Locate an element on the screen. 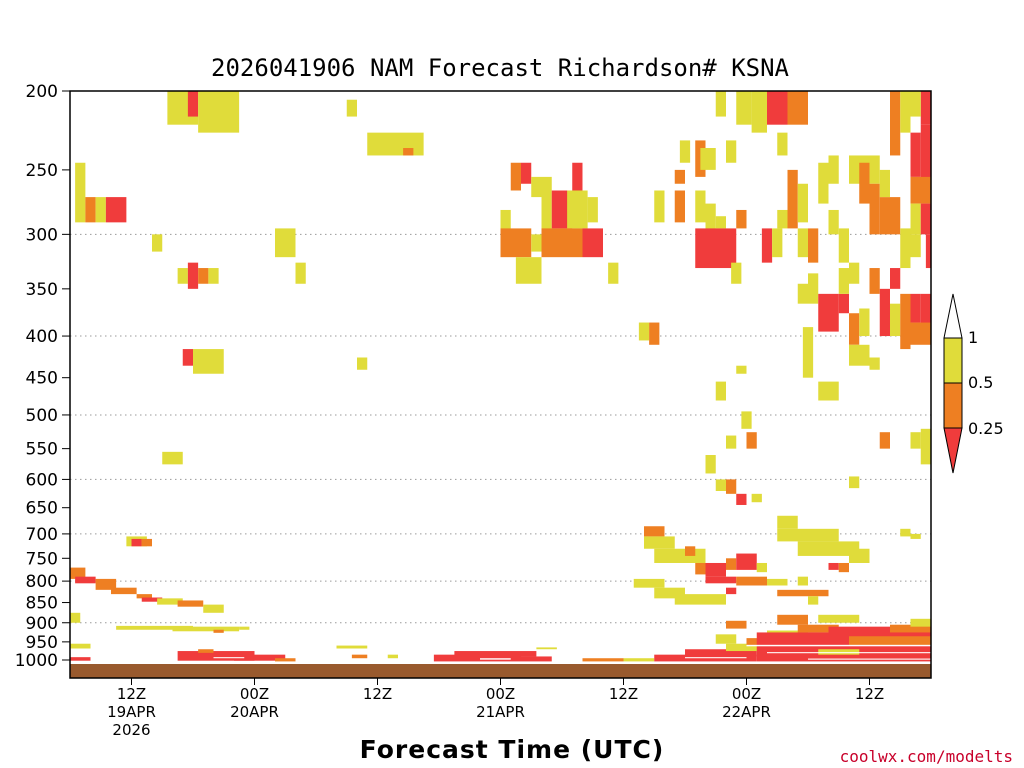  colorbar-label: 0.5 is located at coordinates (980, 382).